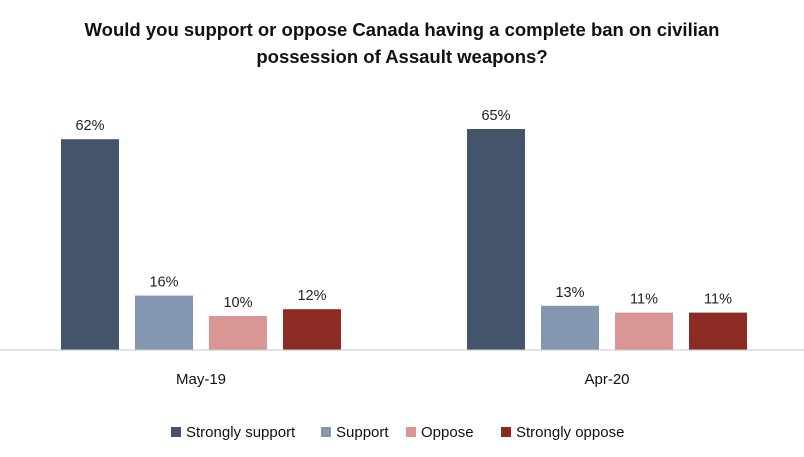 Image resolution: width=804 pixels, height=457 pixels. Describe the element at coordinates (495, 116) in the screenshot. I see `data-label: 65%` at that location.